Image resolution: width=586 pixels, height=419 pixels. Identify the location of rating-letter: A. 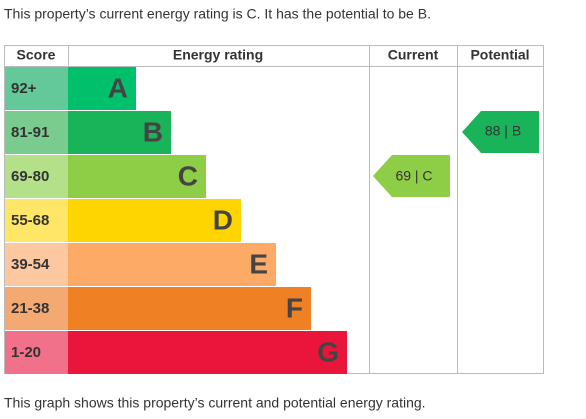
(118, 87).